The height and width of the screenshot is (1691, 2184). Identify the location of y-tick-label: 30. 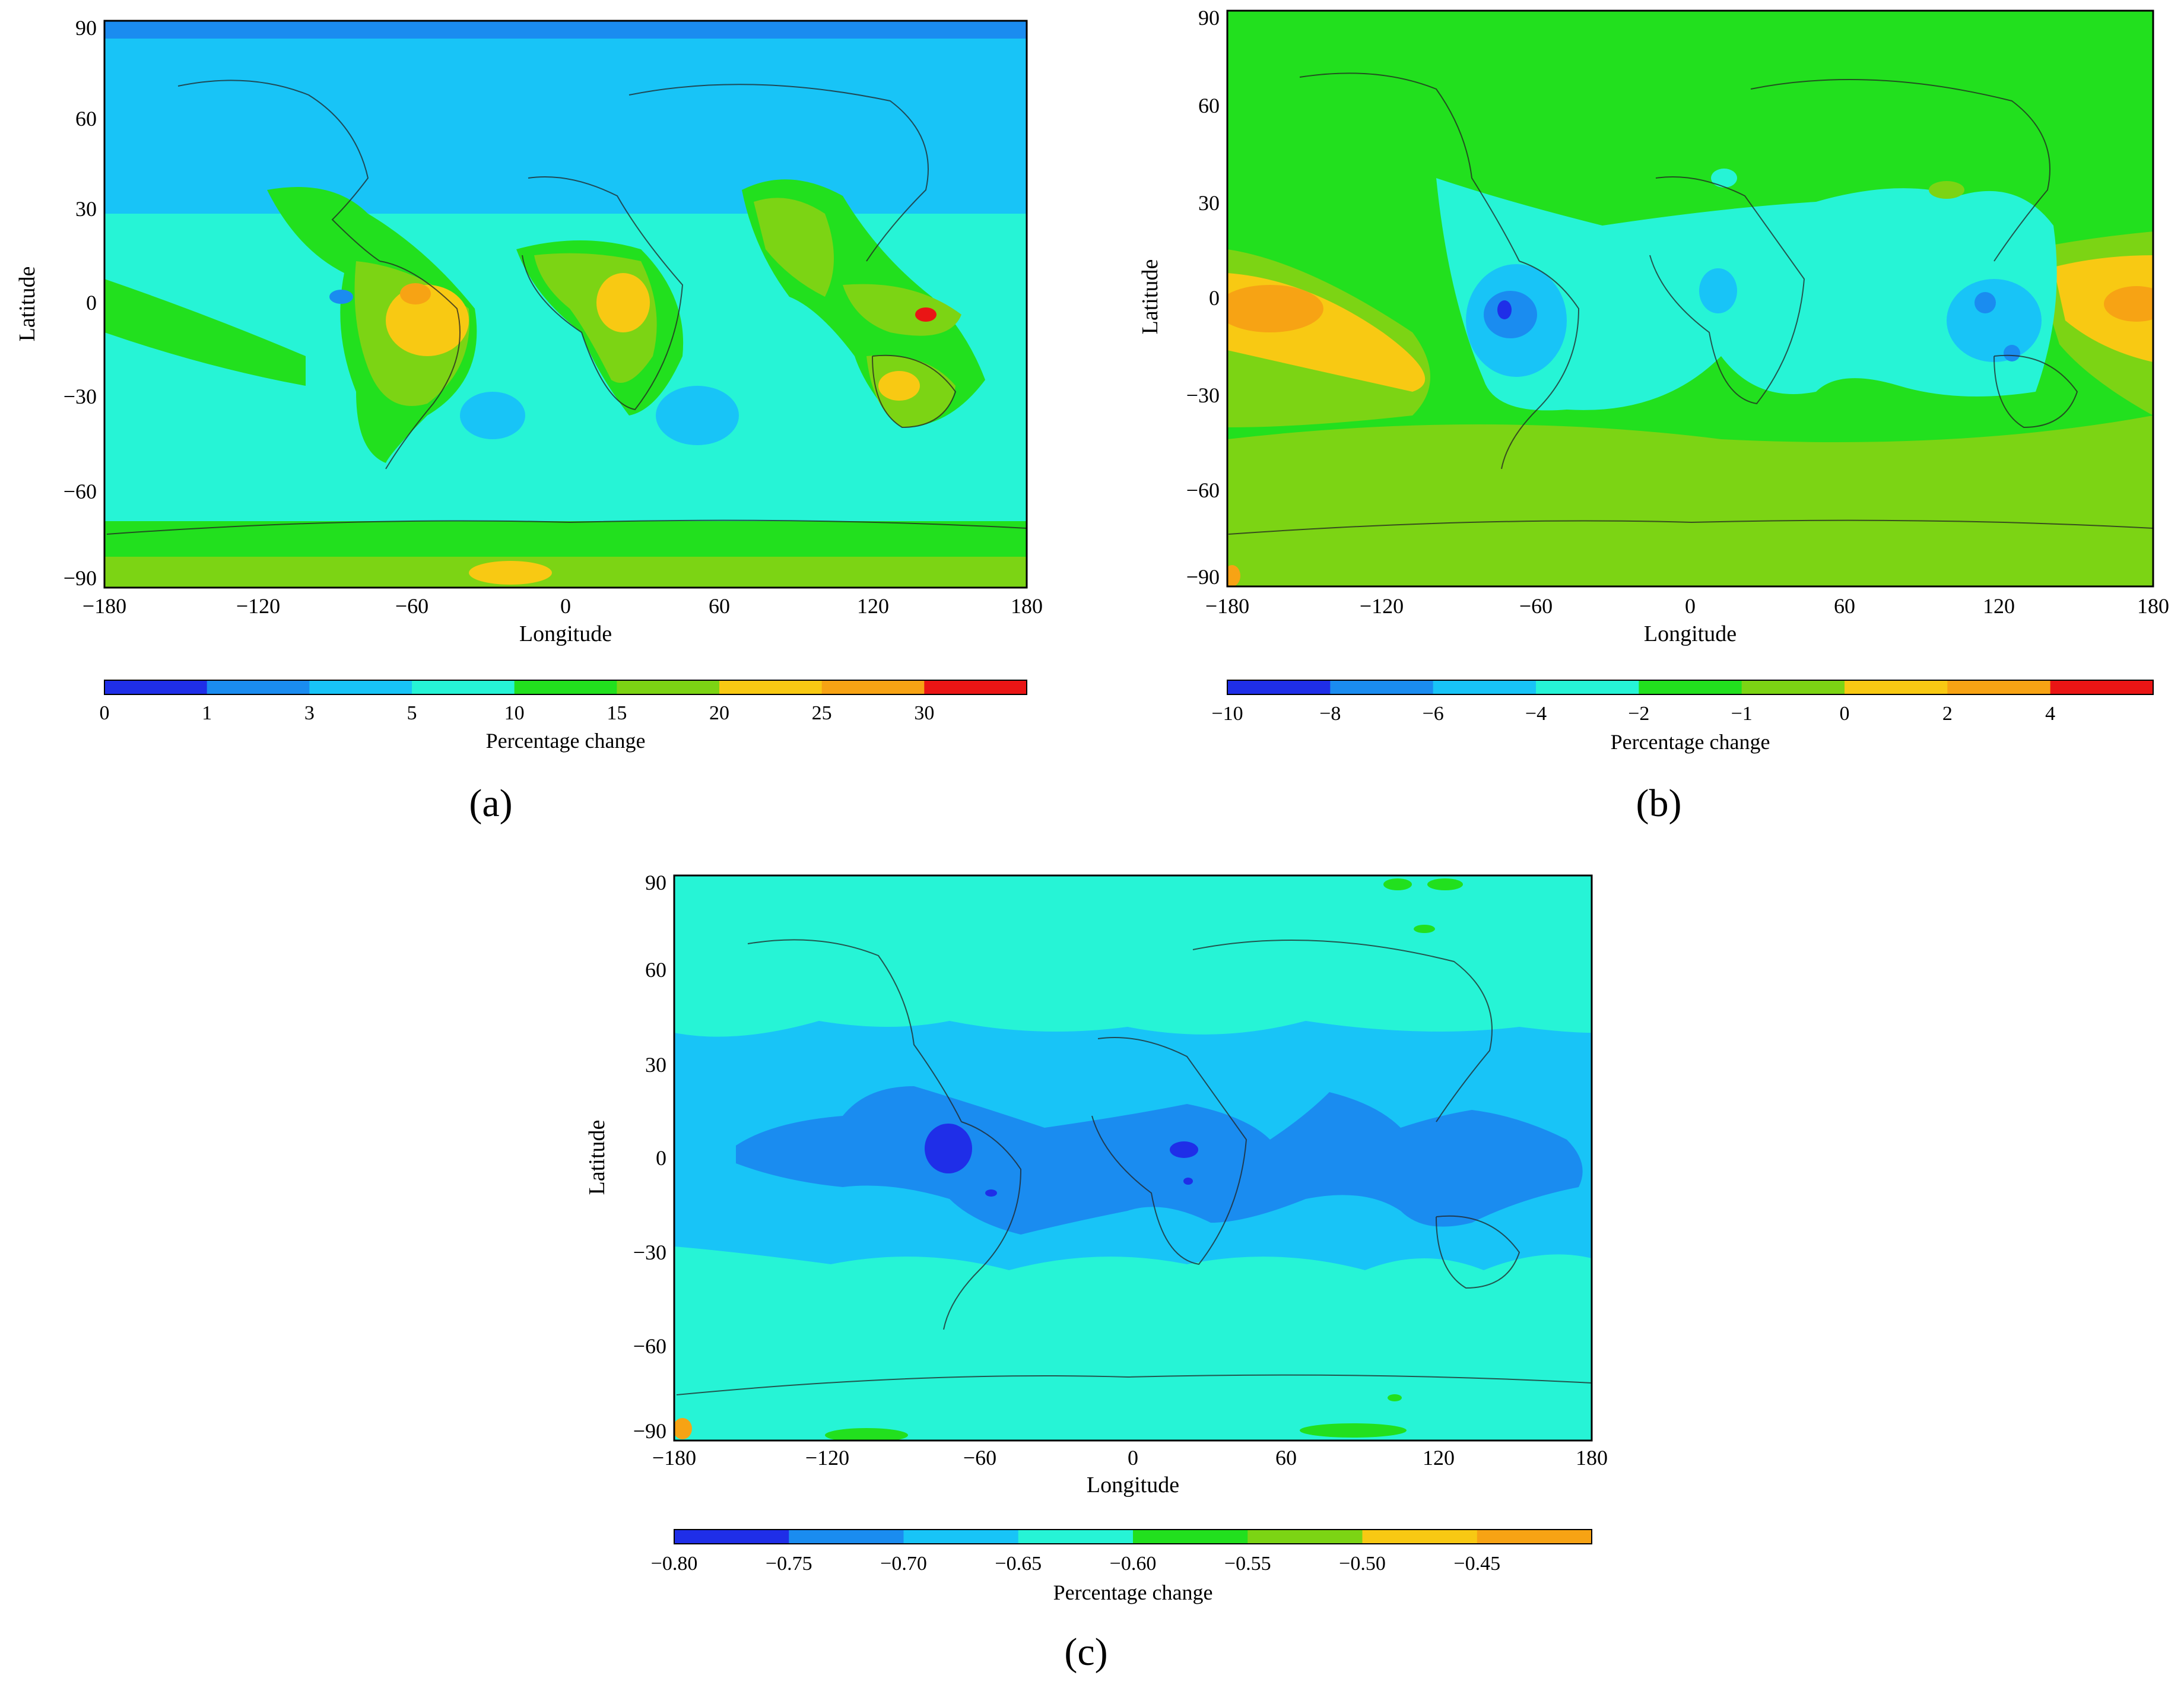
(655, 1065).